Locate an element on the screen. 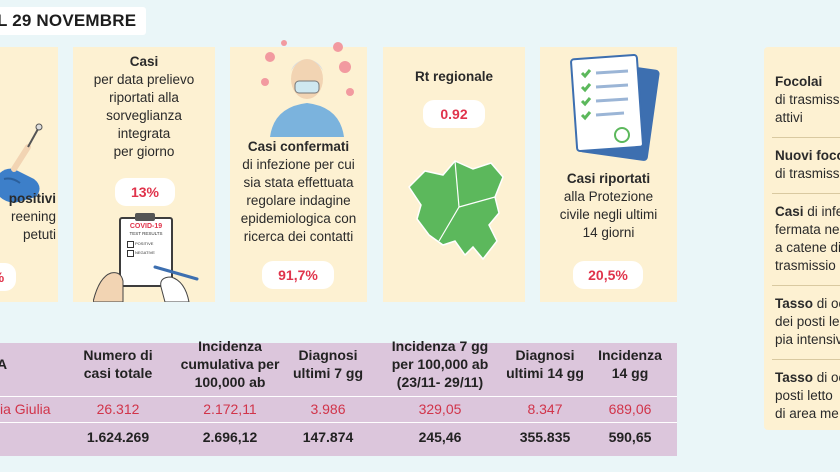 Image resolution: width=840 pixels, height=472 pixels. card5-line2: civile negli ultimi is located at coordinates (608, 214).